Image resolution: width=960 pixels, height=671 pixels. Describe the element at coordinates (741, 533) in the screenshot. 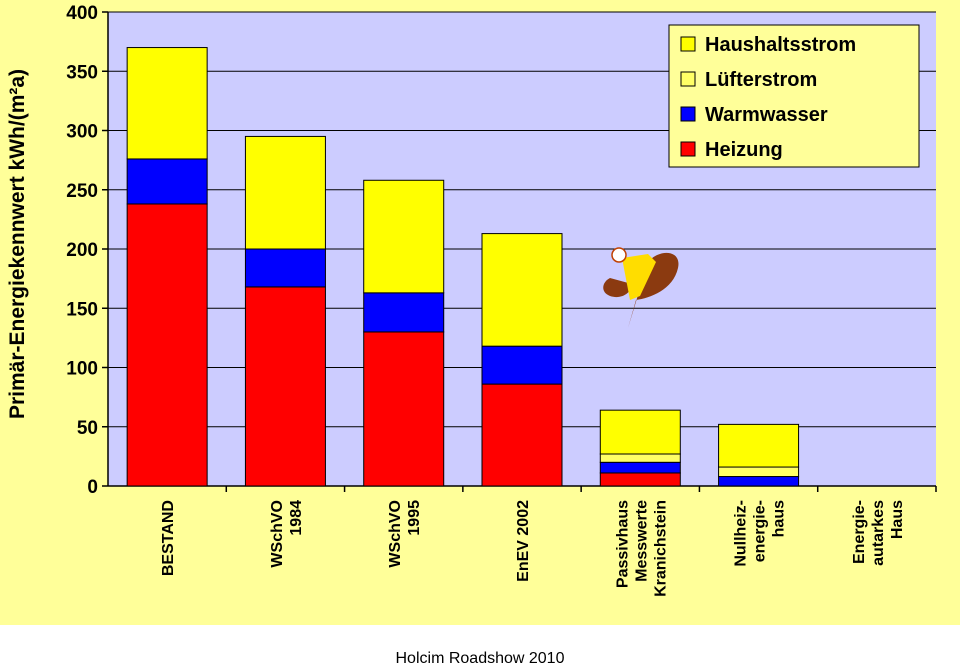

I see `x-category-label: Nullheiz-` at that location.